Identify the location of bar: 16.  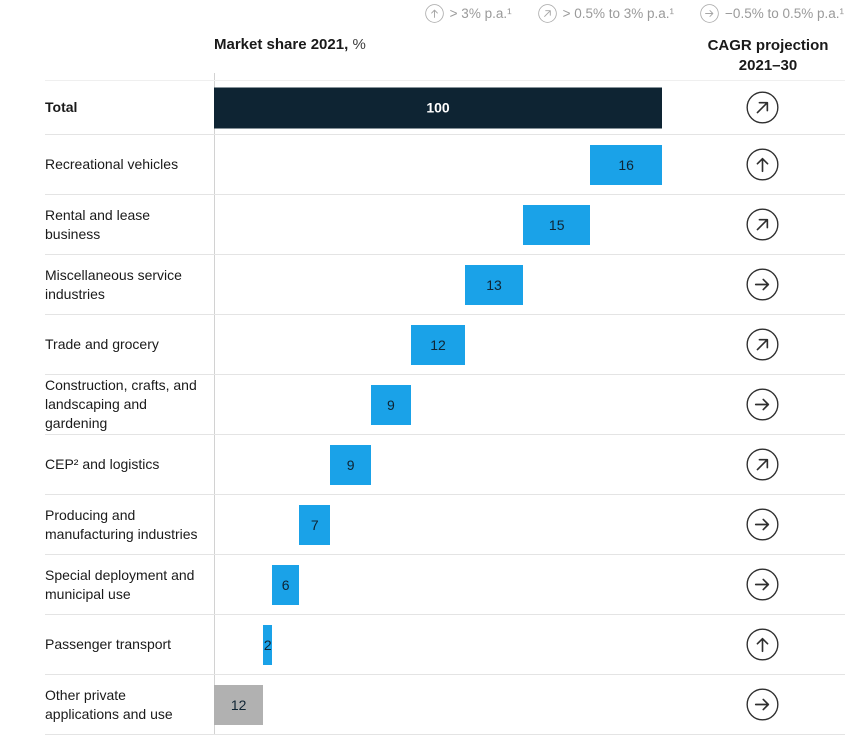
(626, 164).